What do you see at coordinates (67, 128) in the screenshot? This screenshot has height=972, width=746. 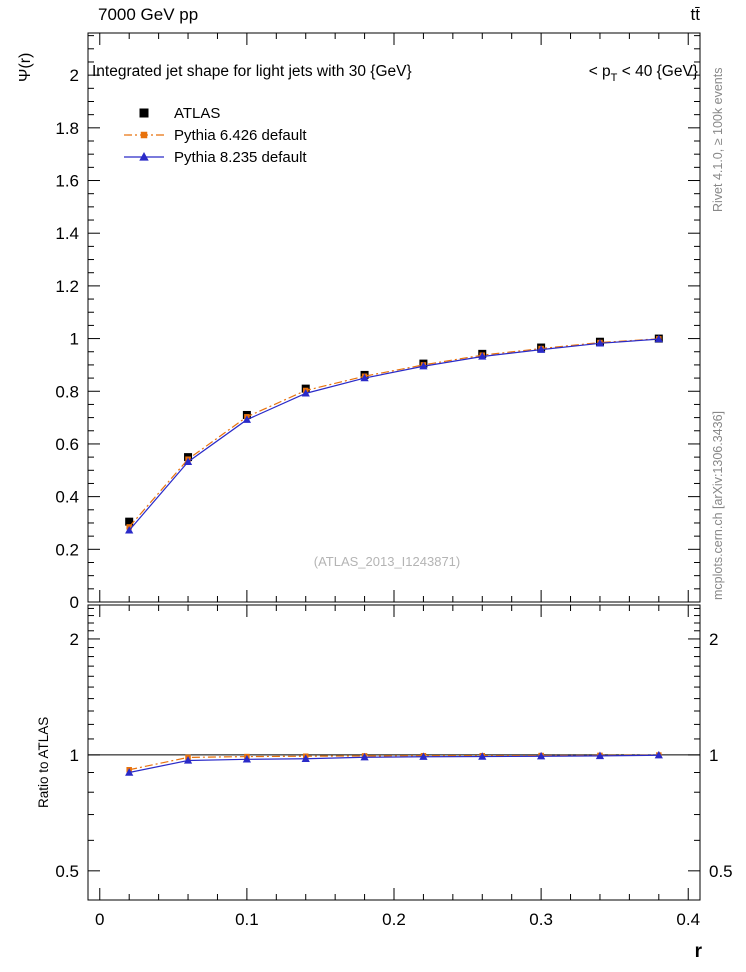 I see `svg-text: 1.8` at bounding box center [67, 128].